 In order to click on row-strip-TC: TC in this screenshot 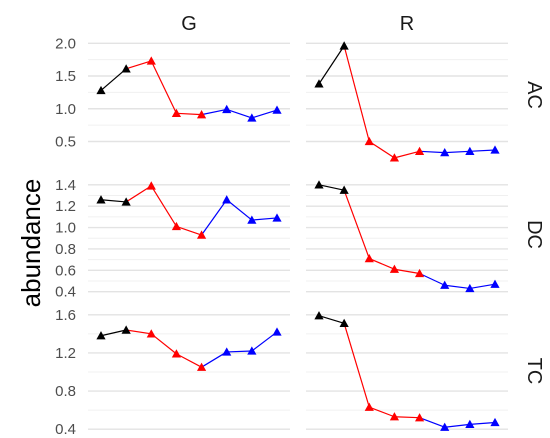, I will do `click(534, 371)`.